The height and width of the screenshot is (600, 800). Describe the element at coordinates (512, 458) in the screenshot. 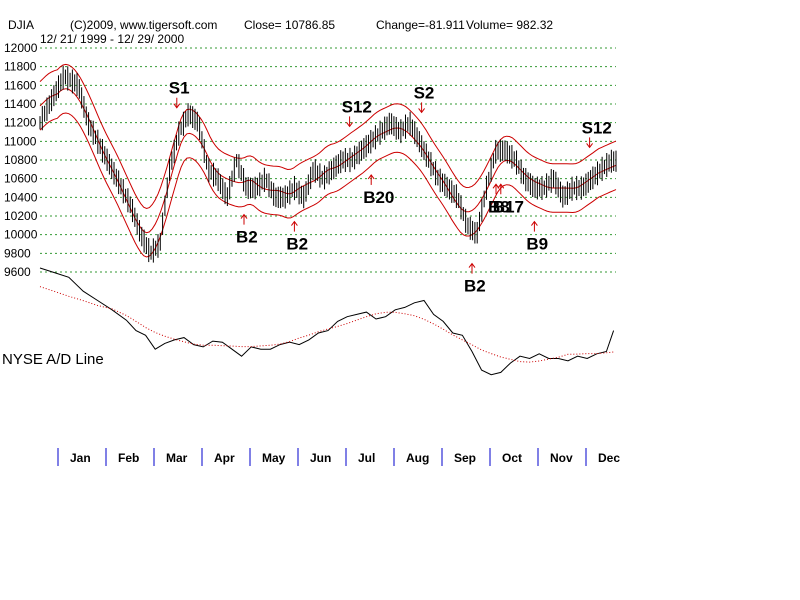

I see `month-label: Oct` at that location.